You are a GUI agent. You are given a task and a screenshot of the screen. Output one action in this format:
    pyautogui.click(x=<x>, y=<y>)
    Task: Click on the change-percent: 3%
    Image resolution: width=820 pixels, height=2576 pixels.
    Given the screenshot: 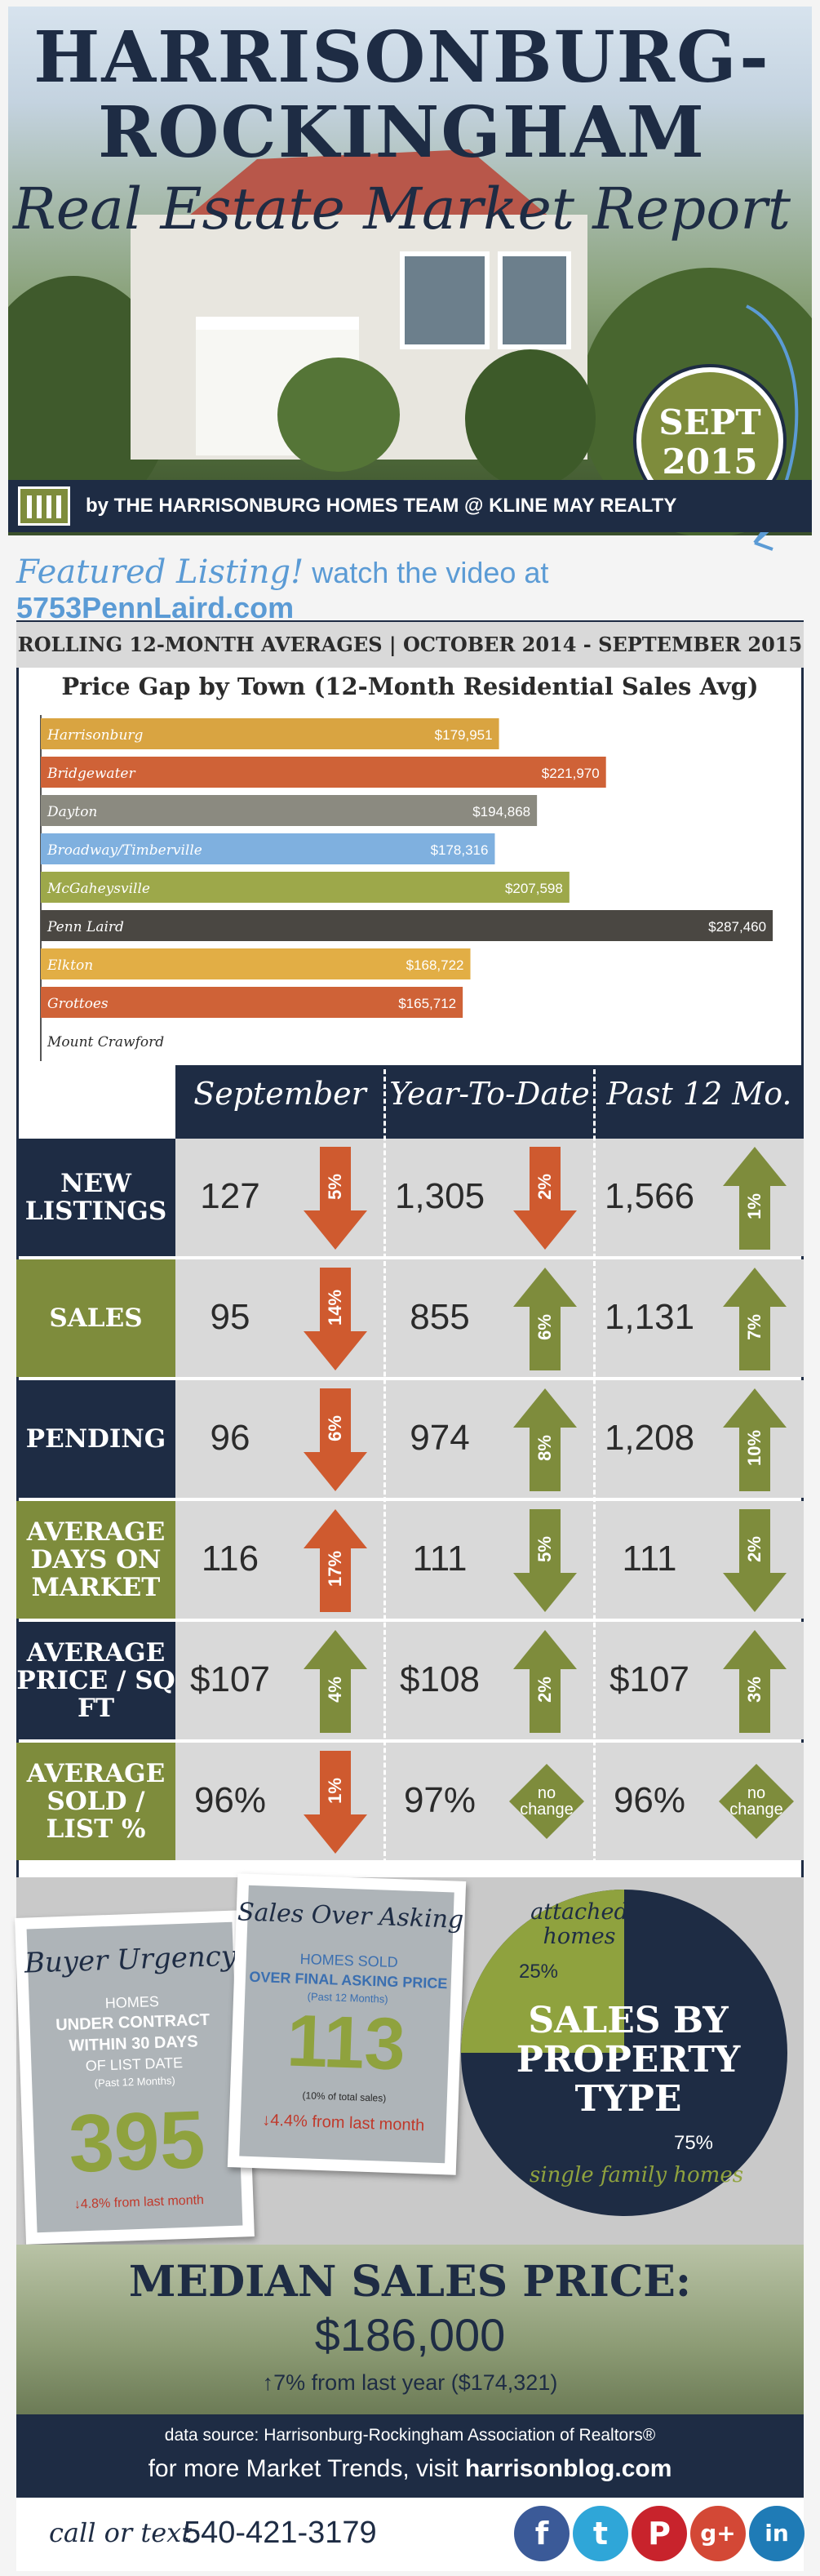 What is the action you would take?
    pyautogui.click(x=754, y=1690)
    